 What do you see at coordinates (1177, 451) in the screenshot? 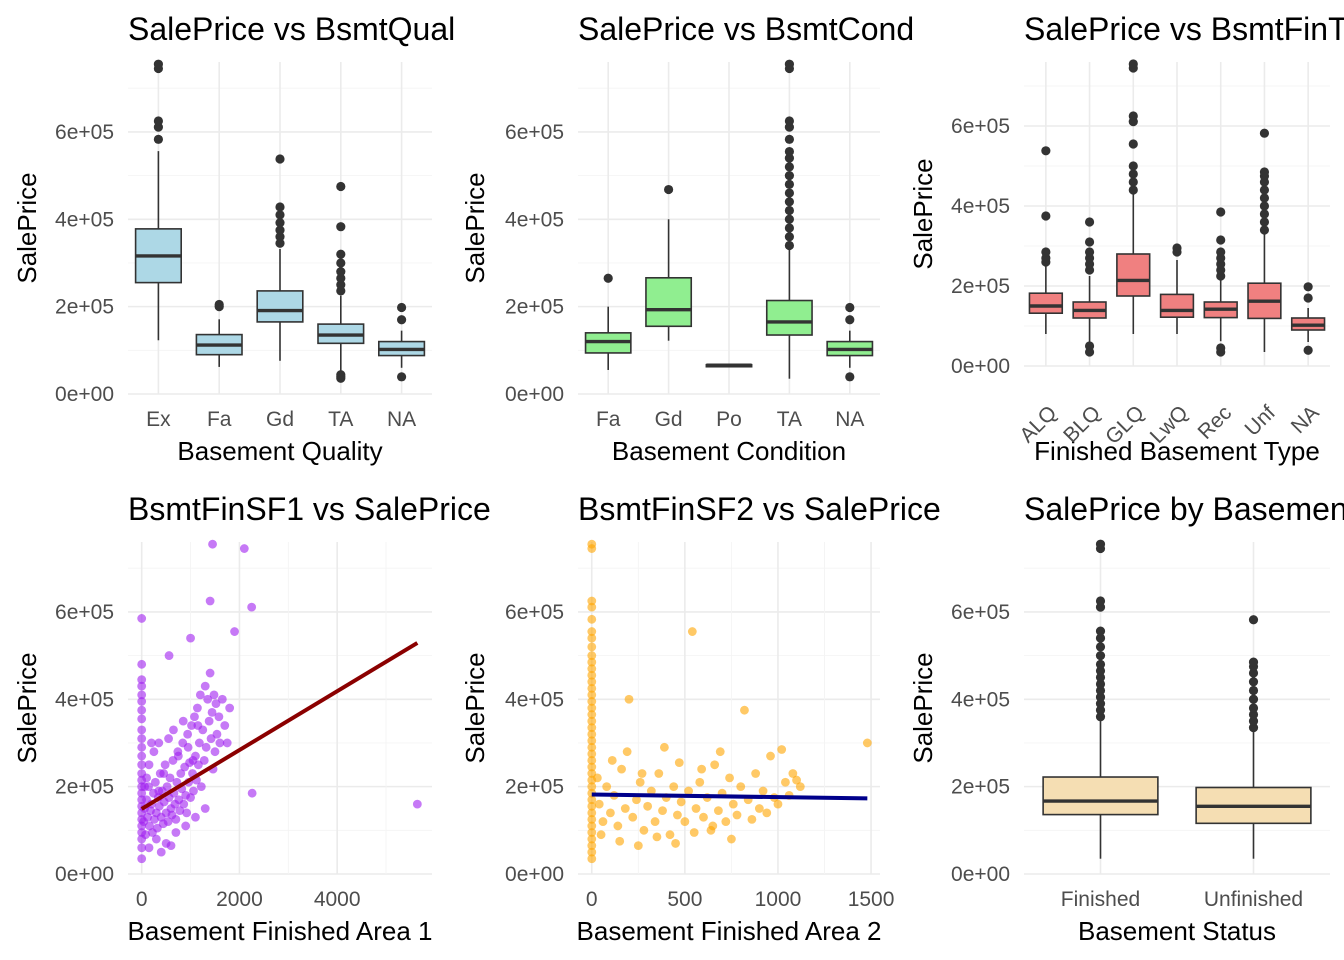
I see `x-axis-title: Finished Basement Type` at bounding box center [1177, 451].